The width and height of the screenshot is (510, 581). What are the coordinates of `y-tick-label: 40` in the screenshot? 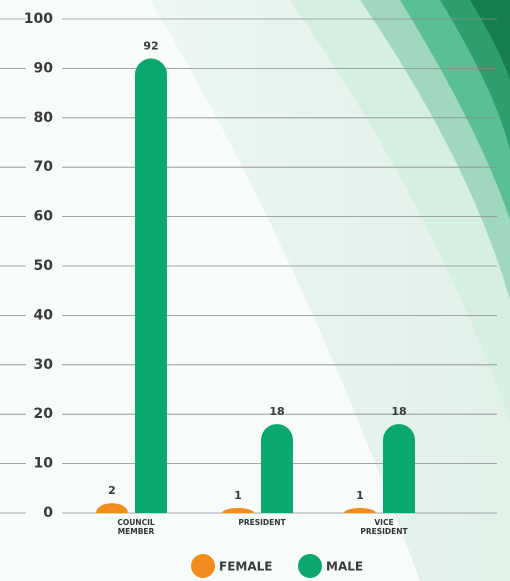 It's located at (44, 315).